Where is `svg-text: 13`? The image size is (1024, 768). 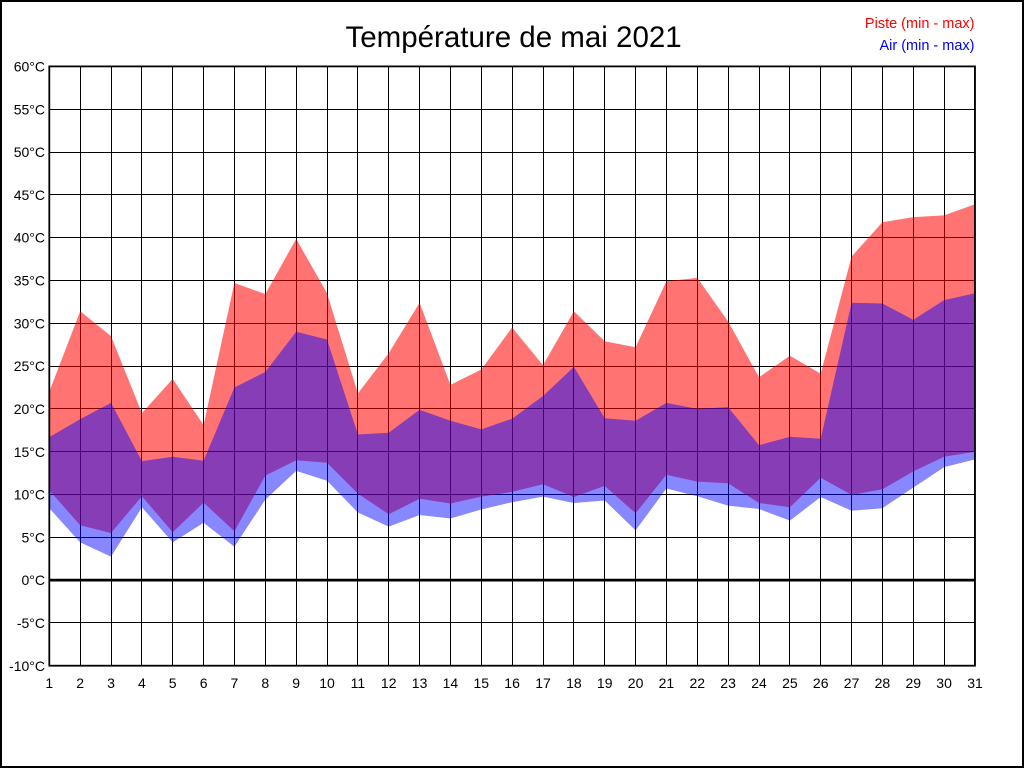 svg-text: 13 is located at coordinates (420, 683).